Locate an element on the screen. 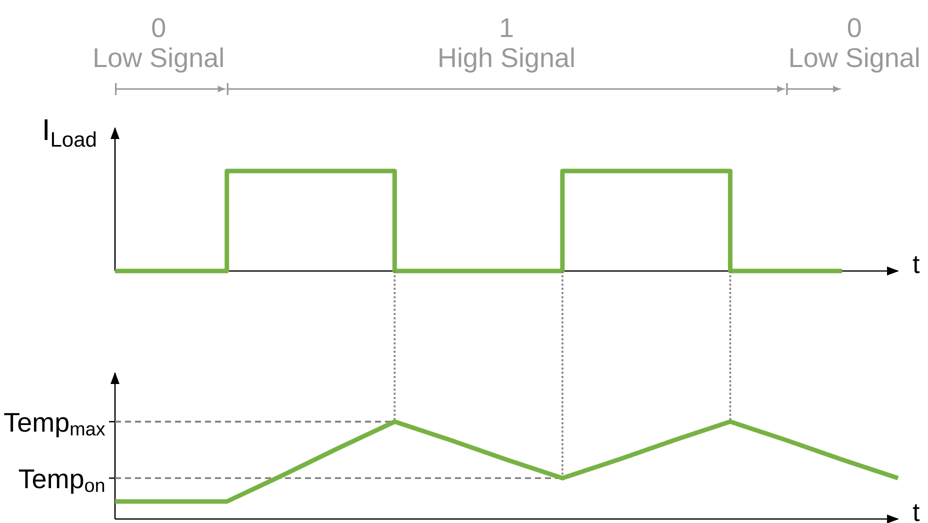  y-axis-title: I$_{Load}$ is located at coordinates (70, 133).